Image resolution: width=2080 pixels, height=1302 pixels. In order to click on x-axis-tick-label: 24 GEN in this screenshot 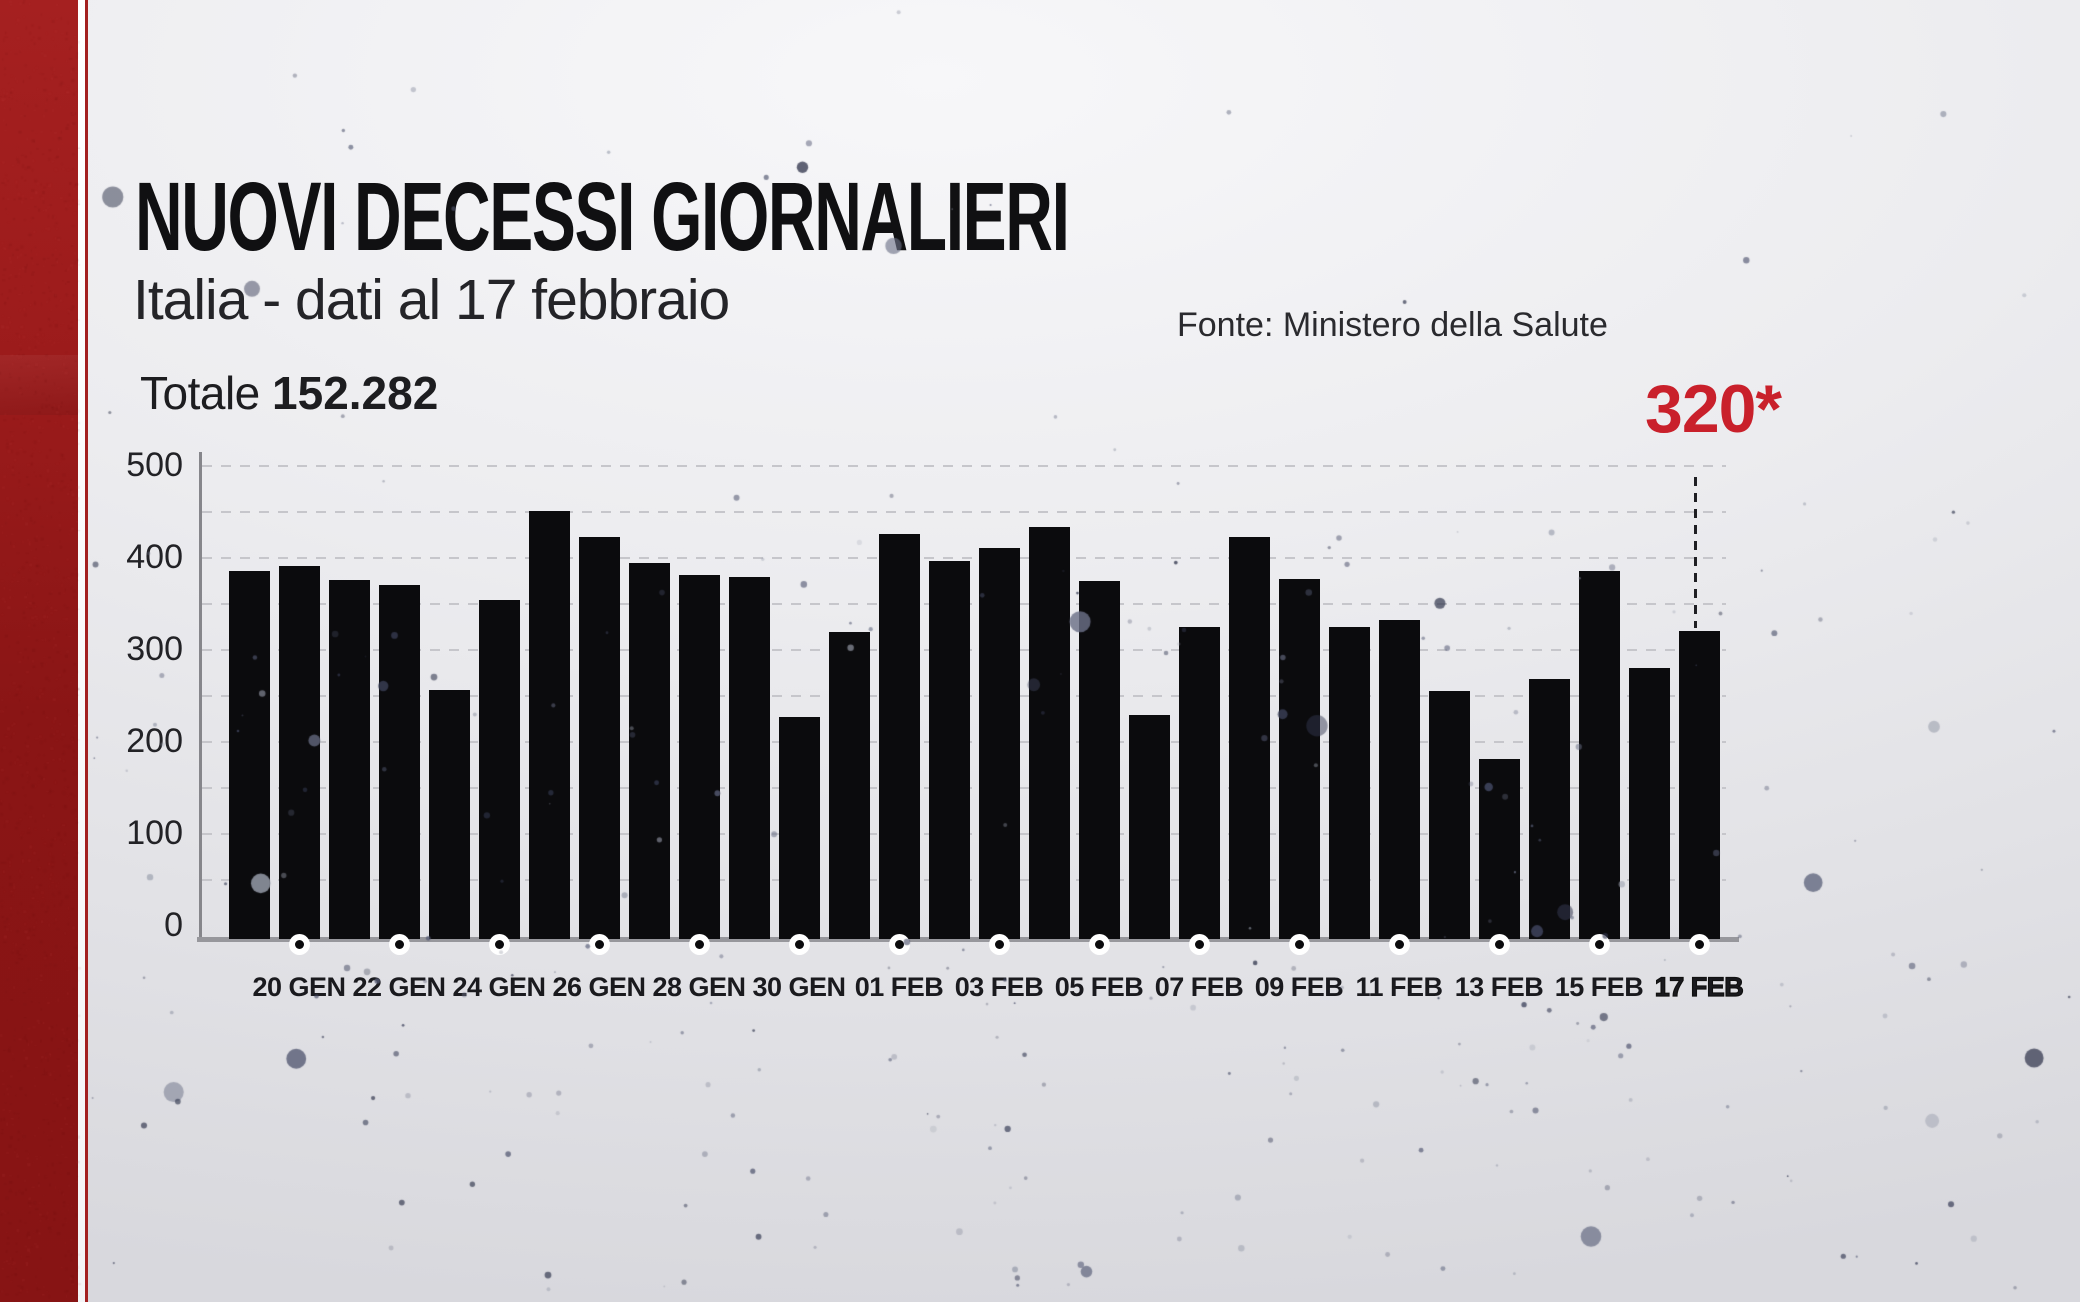, I will do `click(499, 987)`.